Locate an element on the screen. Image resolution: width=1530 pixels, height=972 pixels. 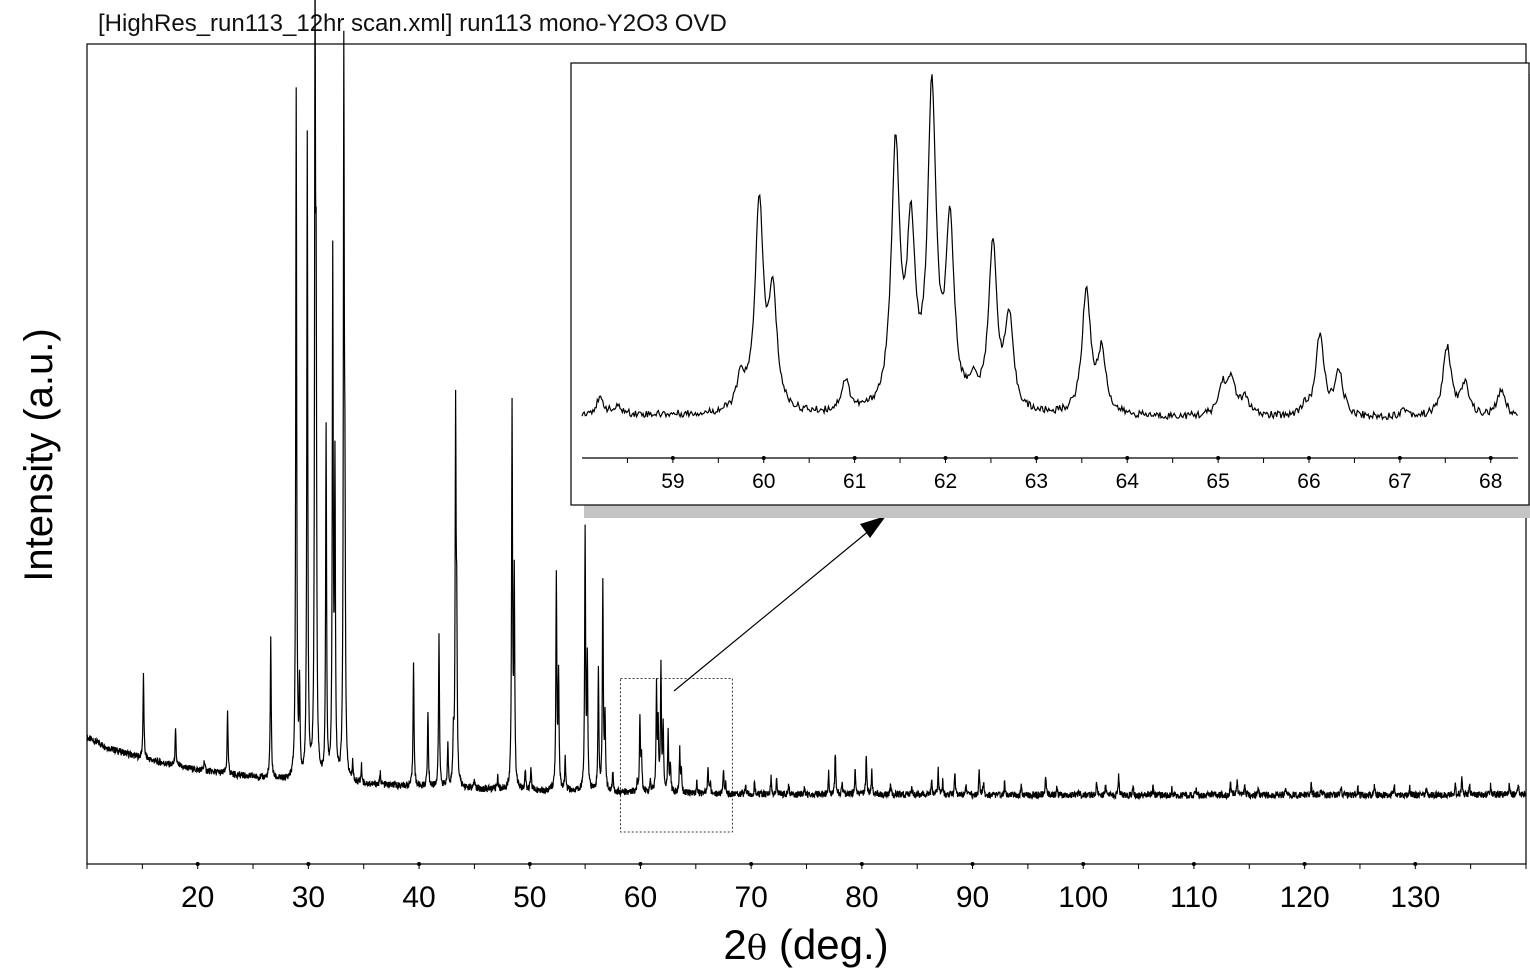
y-axis-label: Intensity (a.u.) is located at coordinates (39, 454).